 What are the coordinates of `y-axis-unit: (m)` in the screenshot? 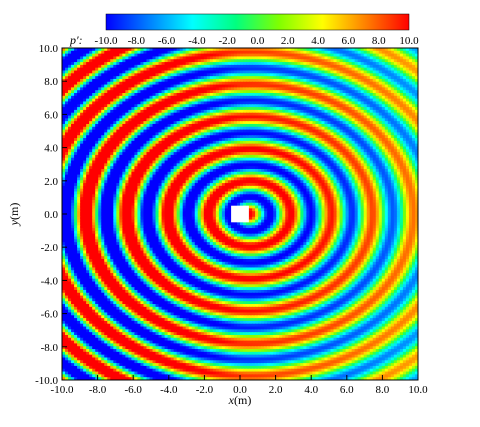 It's located at (14, 211).